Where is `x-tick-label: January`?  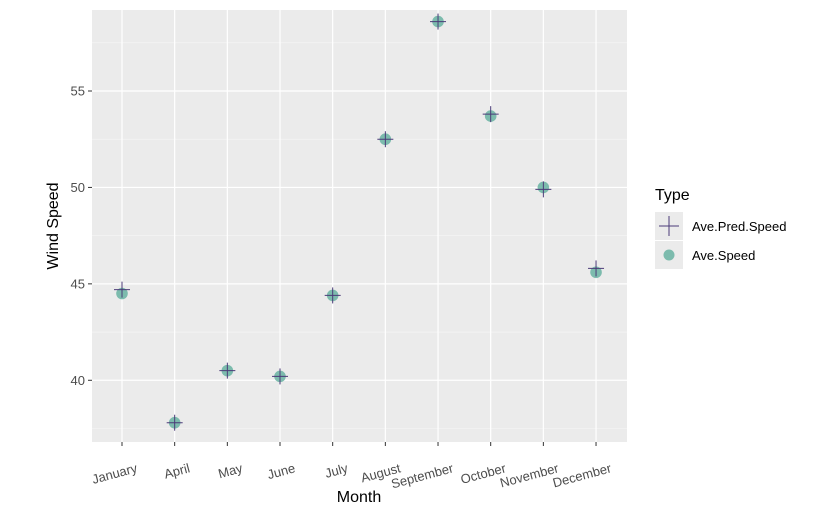 x-tick-label: January is located at coordinates (114, 473).